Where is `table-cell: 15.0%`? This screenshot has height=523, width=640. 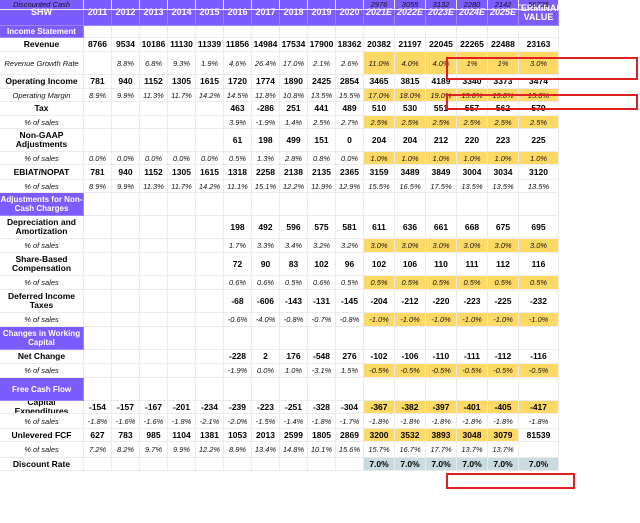
table-cell: 15.0% is located at coordinates (503, 95).